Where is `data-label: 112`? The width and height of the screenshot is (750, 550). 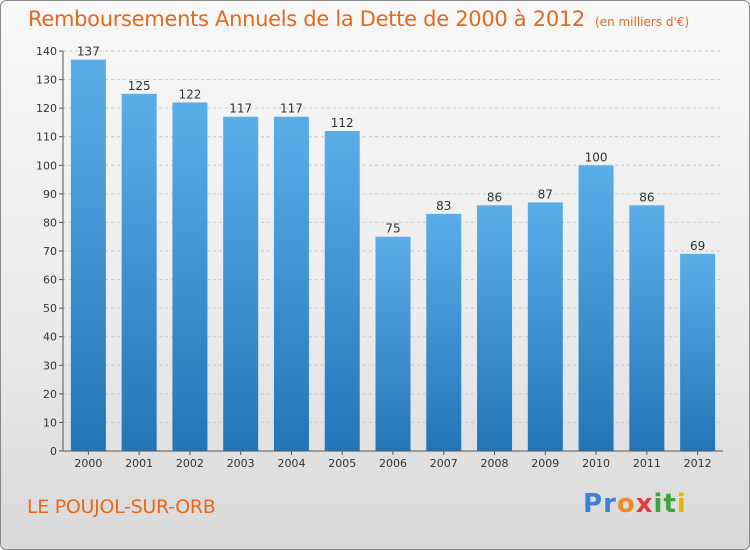
data-label: 112 is located at coordinates (342, 123).